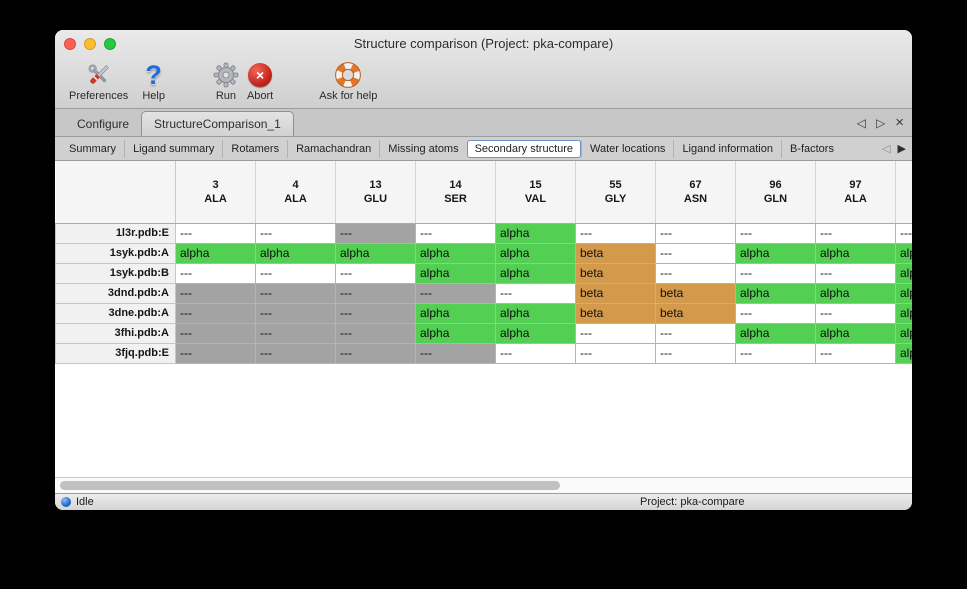 The height and width of the screenshot is (589, 967). I want to click on column-header-96-gln: 96 GLN, so click(775, 192).